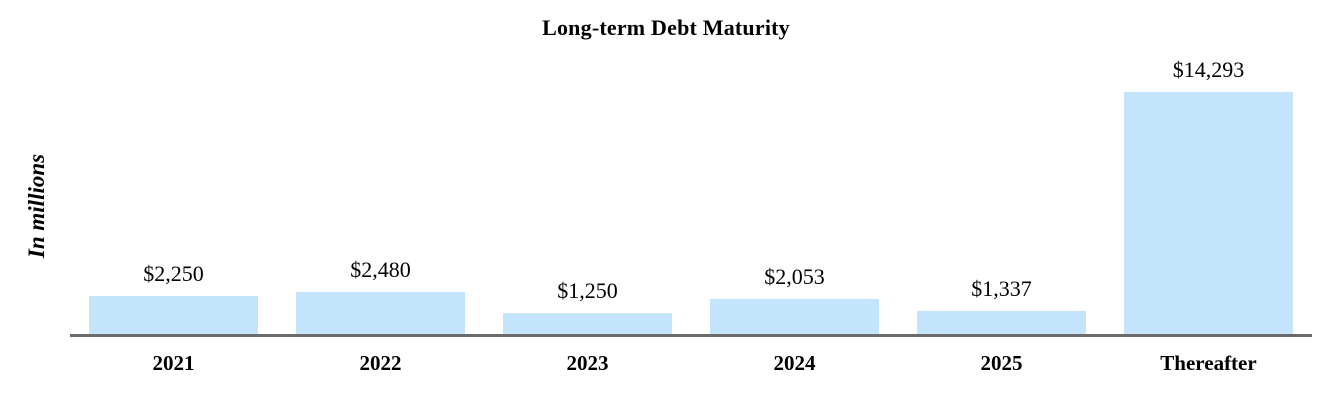 The height and width of the screenshot is (400, 1332). Describe the element at coordinates (1001, 363) in the screenshot. I see `x-tick-label: 2025` at that location.